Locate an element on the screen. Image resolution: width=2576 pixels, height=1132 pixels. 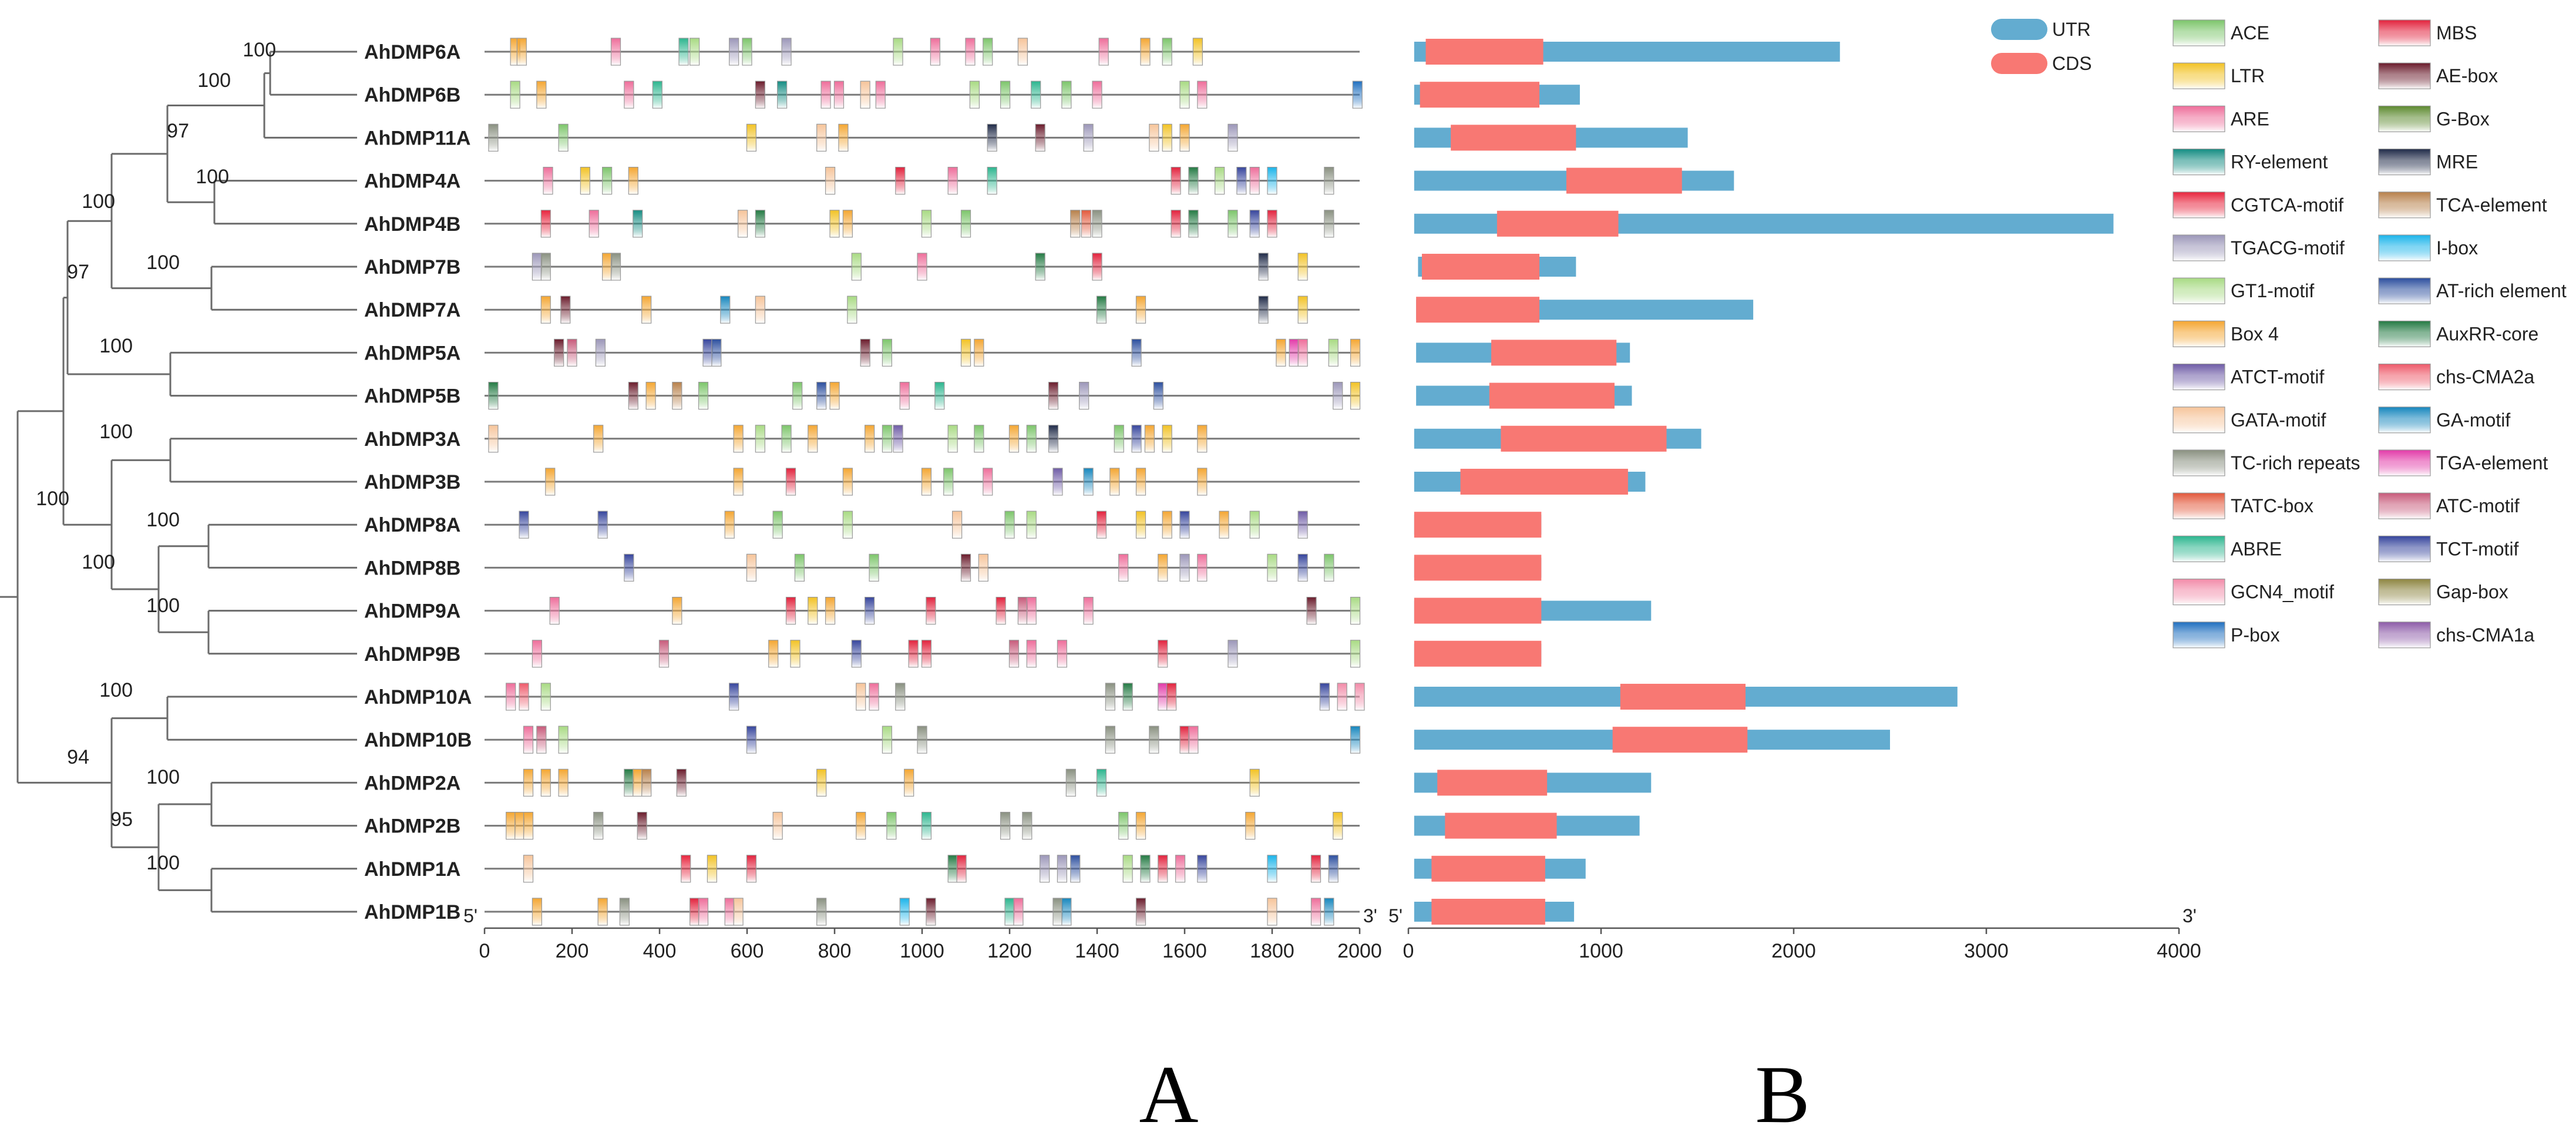
legend-swatch-atct-motif is located at coordinates (2199, 377).